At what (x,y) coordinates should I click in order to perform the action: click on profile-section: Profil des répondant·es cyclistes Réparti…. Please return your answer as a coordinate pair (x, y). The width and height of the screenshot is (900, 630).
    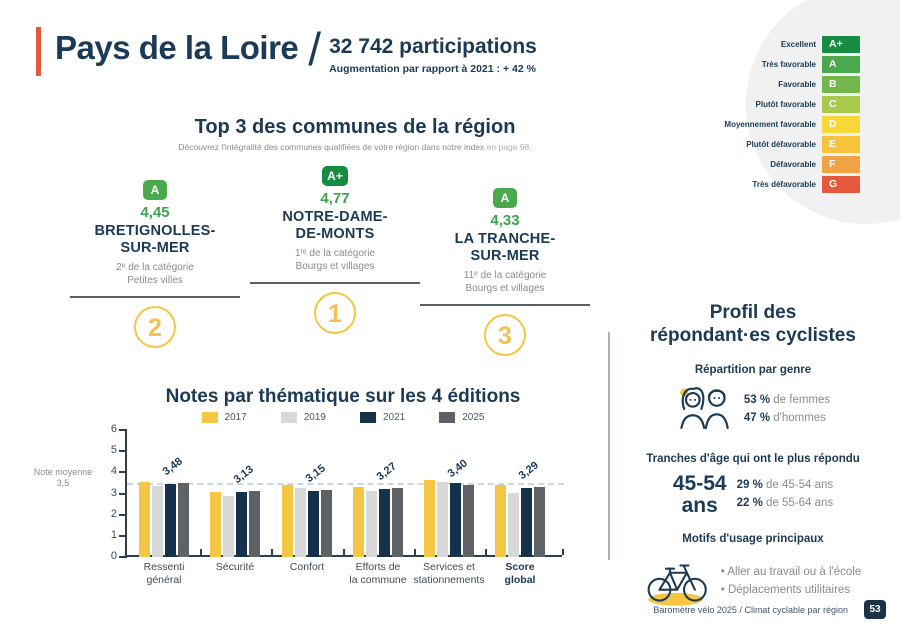
    Looking at the image, I should click on (753, 457).